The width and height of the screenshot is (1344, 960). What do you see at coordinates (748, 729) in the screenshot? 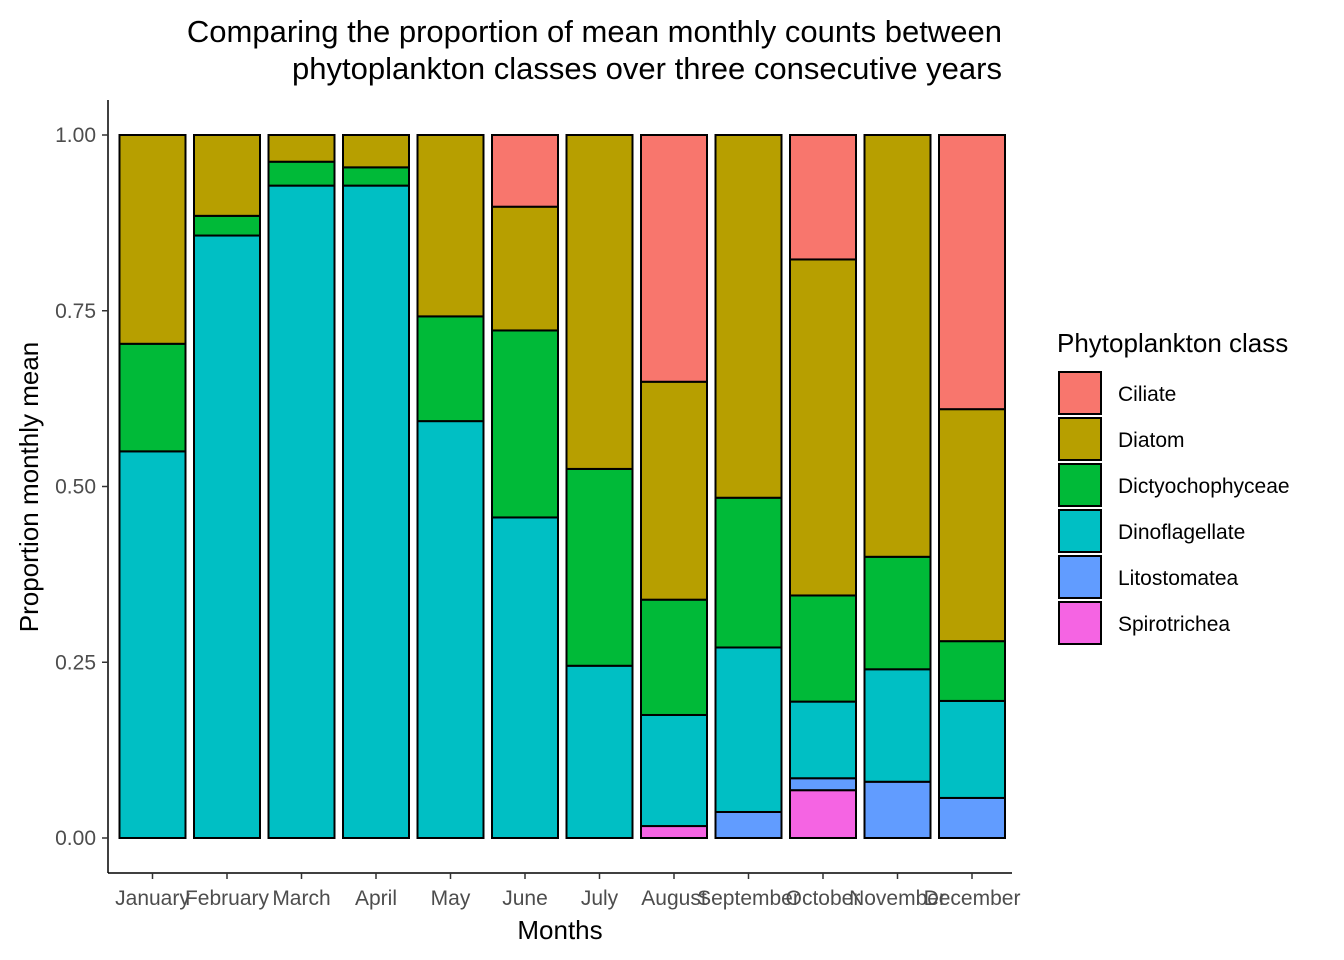
I see `bar-segment-dinoflagellate-september` at bounding box center [748, 729].